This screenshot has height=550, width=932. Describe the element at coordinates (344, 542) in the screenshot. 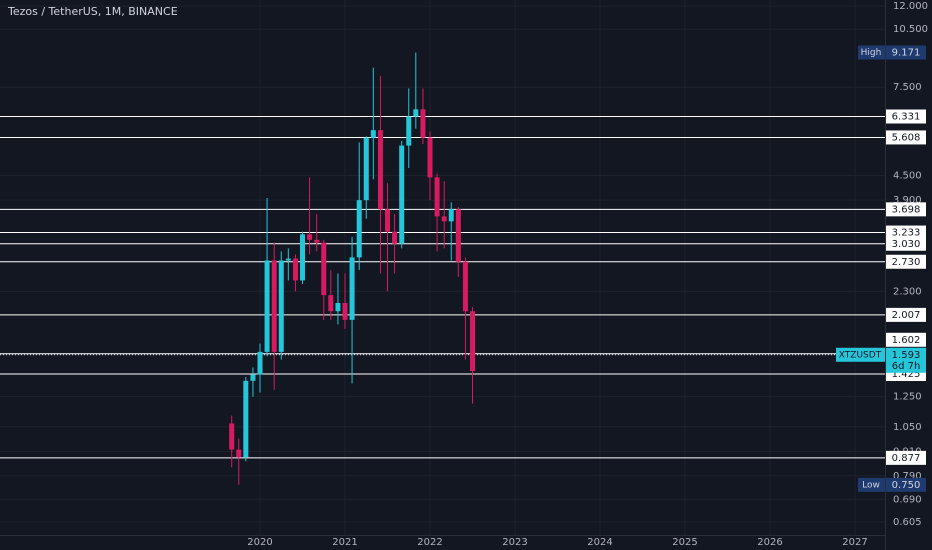

I see `x-tick-label: 2021` at that location.